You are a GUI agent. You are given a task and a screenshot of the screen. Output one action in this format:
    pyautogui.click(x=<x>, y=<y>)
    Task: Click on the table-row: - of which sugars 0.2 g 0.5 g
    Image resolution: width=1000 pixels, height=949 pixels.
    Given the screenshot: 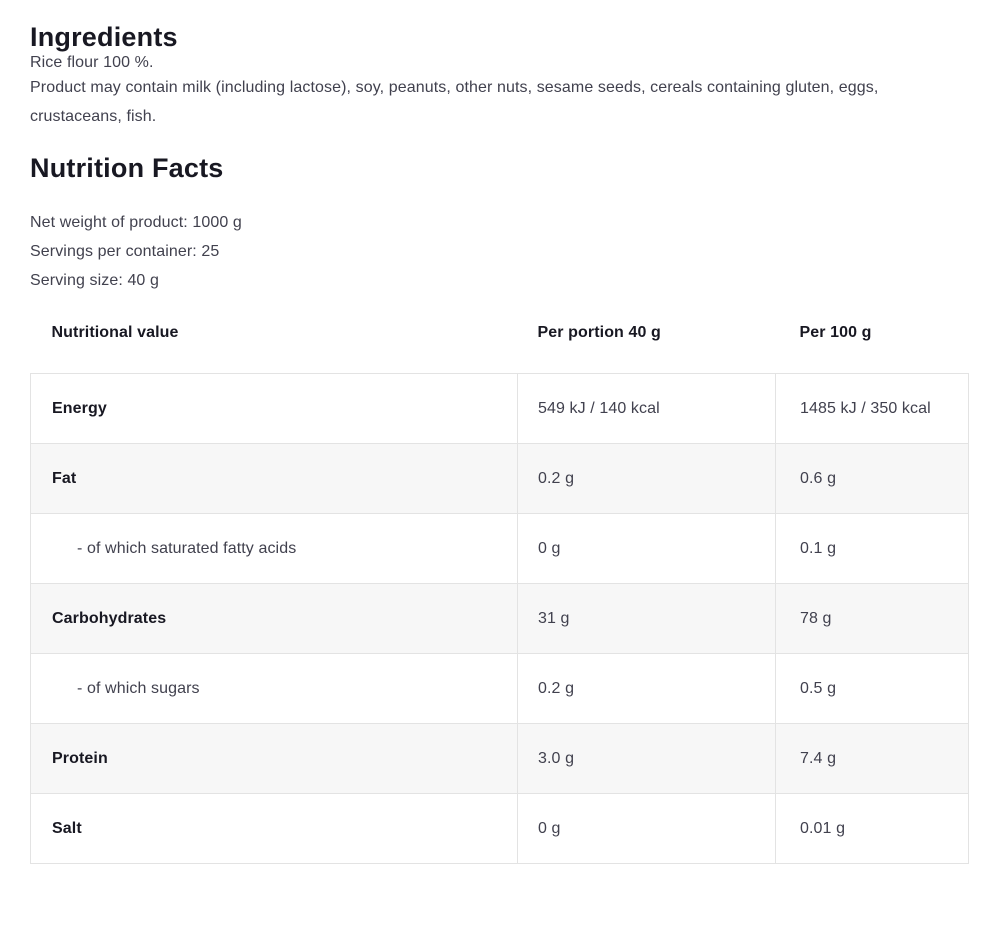 What is the action you would take?
    pyautogui.click(x=499, y=688)
    